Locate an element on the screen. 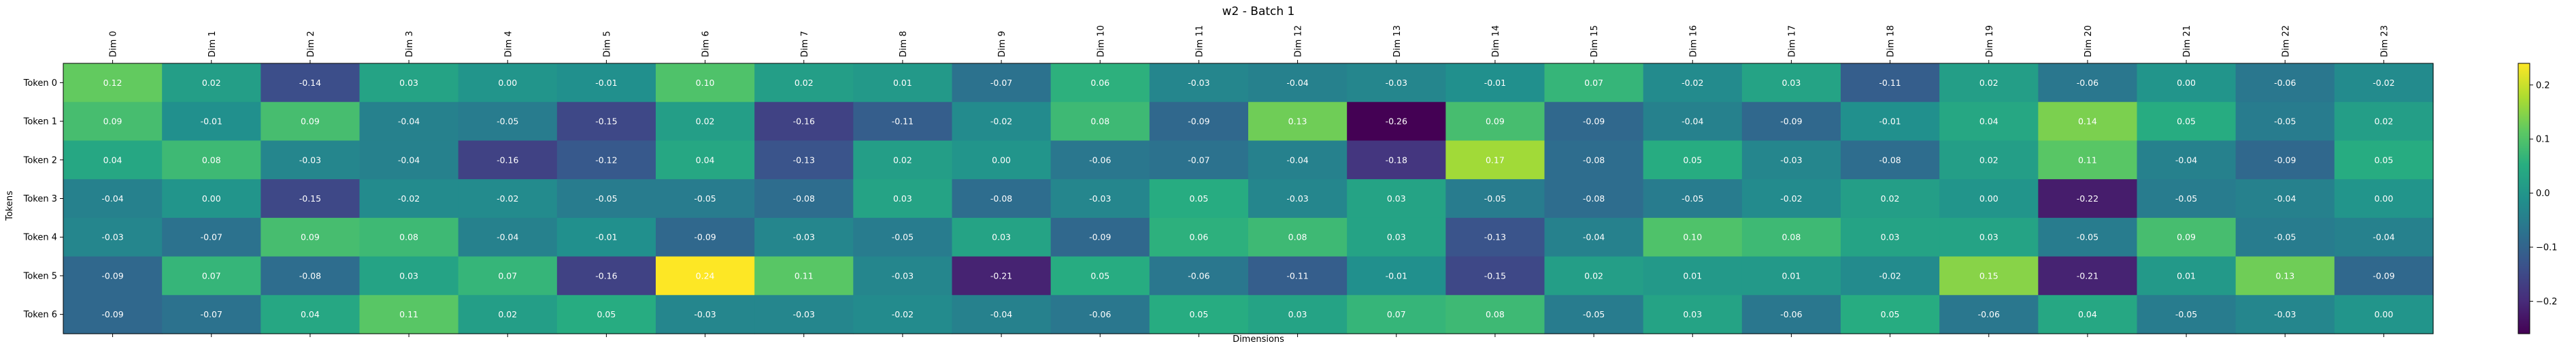  x-tick-label: Dim 7 is located at coordinates (805, 44).